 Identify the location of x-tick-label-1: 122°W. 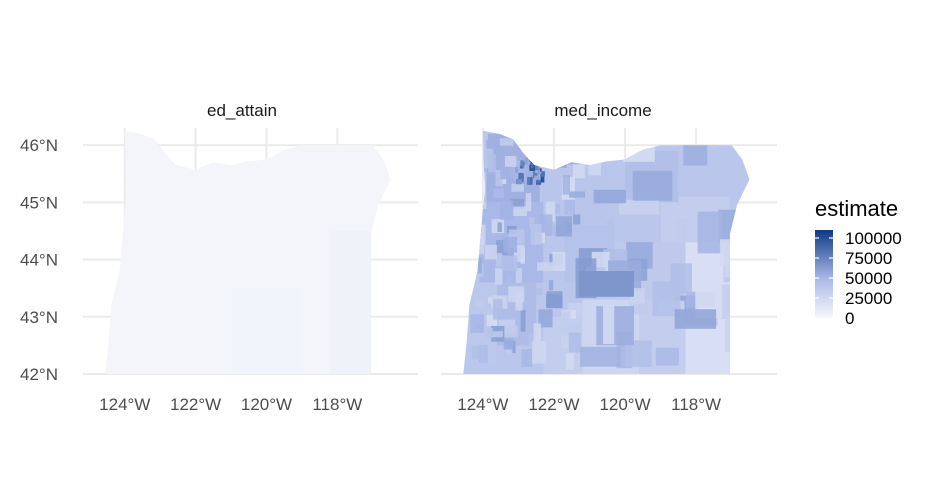
(195, 404).